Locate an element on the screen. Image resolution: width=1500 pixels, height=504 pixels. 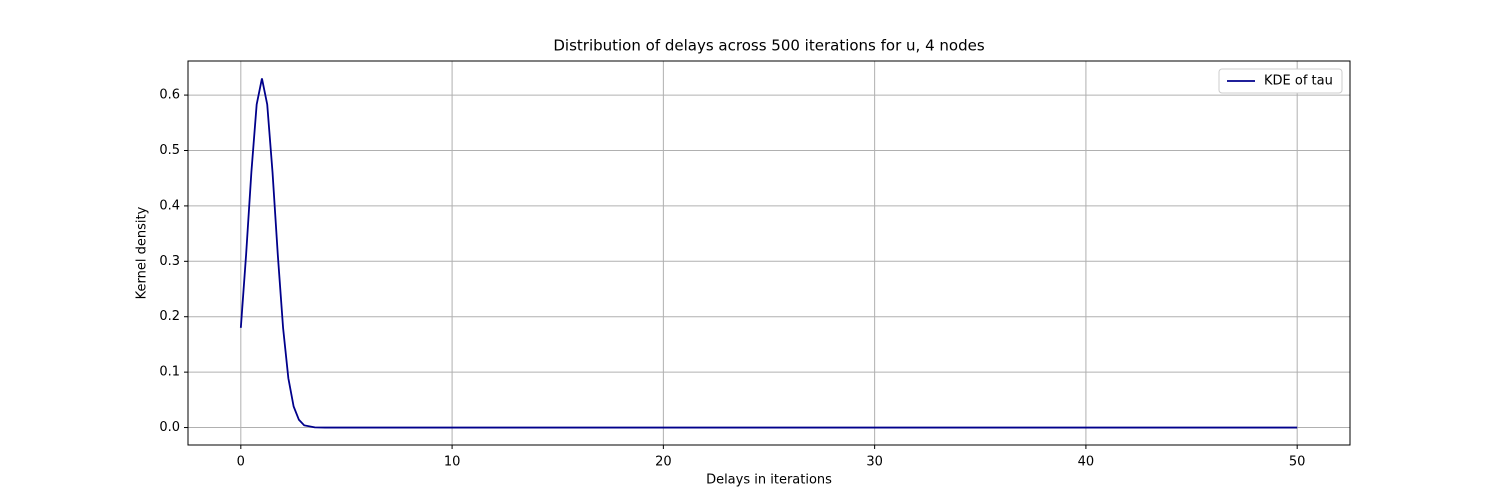
y-axis-label: Kernel density is located at coordinates (142, 252).